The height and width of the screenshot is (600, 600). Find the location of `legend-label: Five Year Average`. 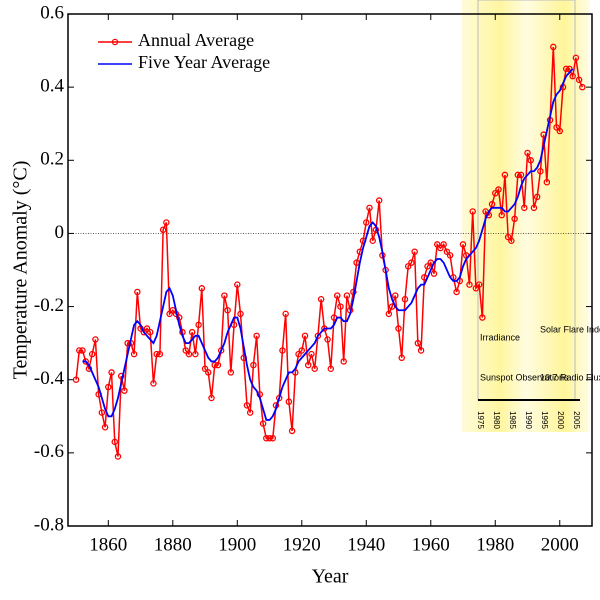

legend-label: Five Year Average is located at coordinates (204, 62).